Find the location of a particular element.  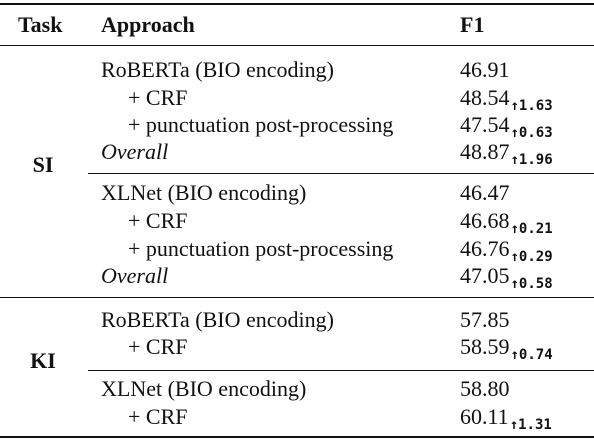

f1-cell: 58.80 is located at coordinates (485, 390).